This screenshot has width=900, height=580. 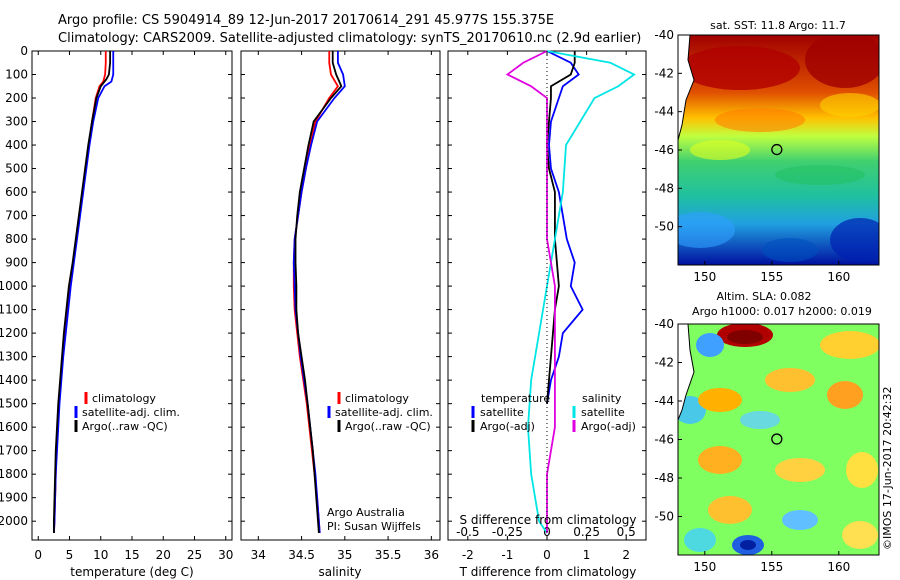 What do you see at coordinates (131, 555) in the screenshot?
I see `x-tick-label: 15` at bounding box center [131, 555].